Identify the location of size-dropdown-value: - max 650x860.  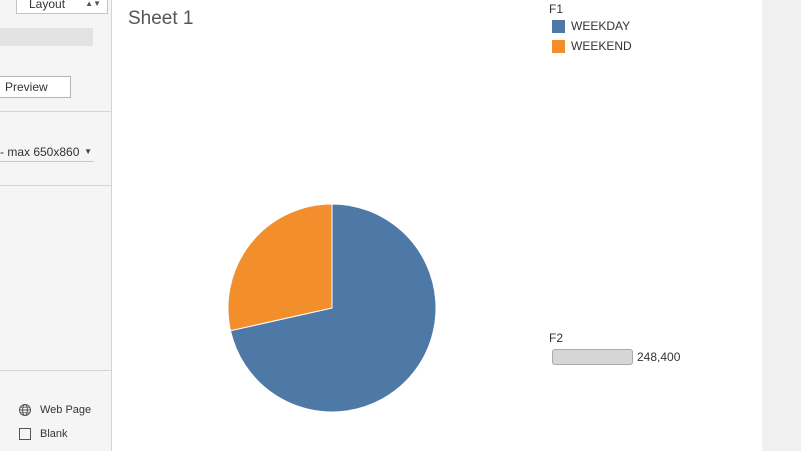
(40, 152).